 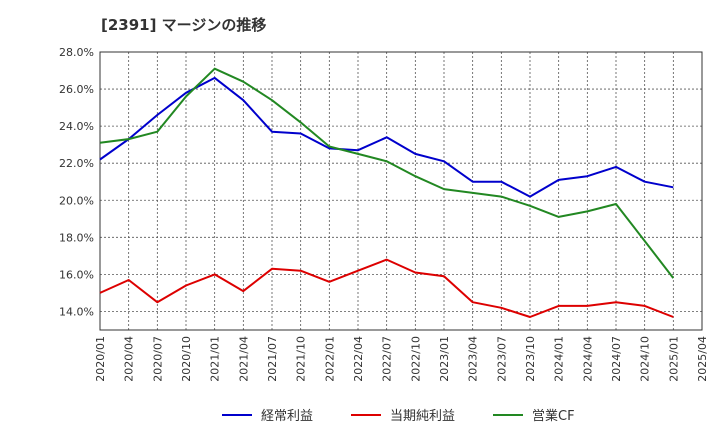 What do you see at coordinates (76, 126) in the screenshot?
I see `y-tick-label: 24.0%` at bounding box center [76, 126].